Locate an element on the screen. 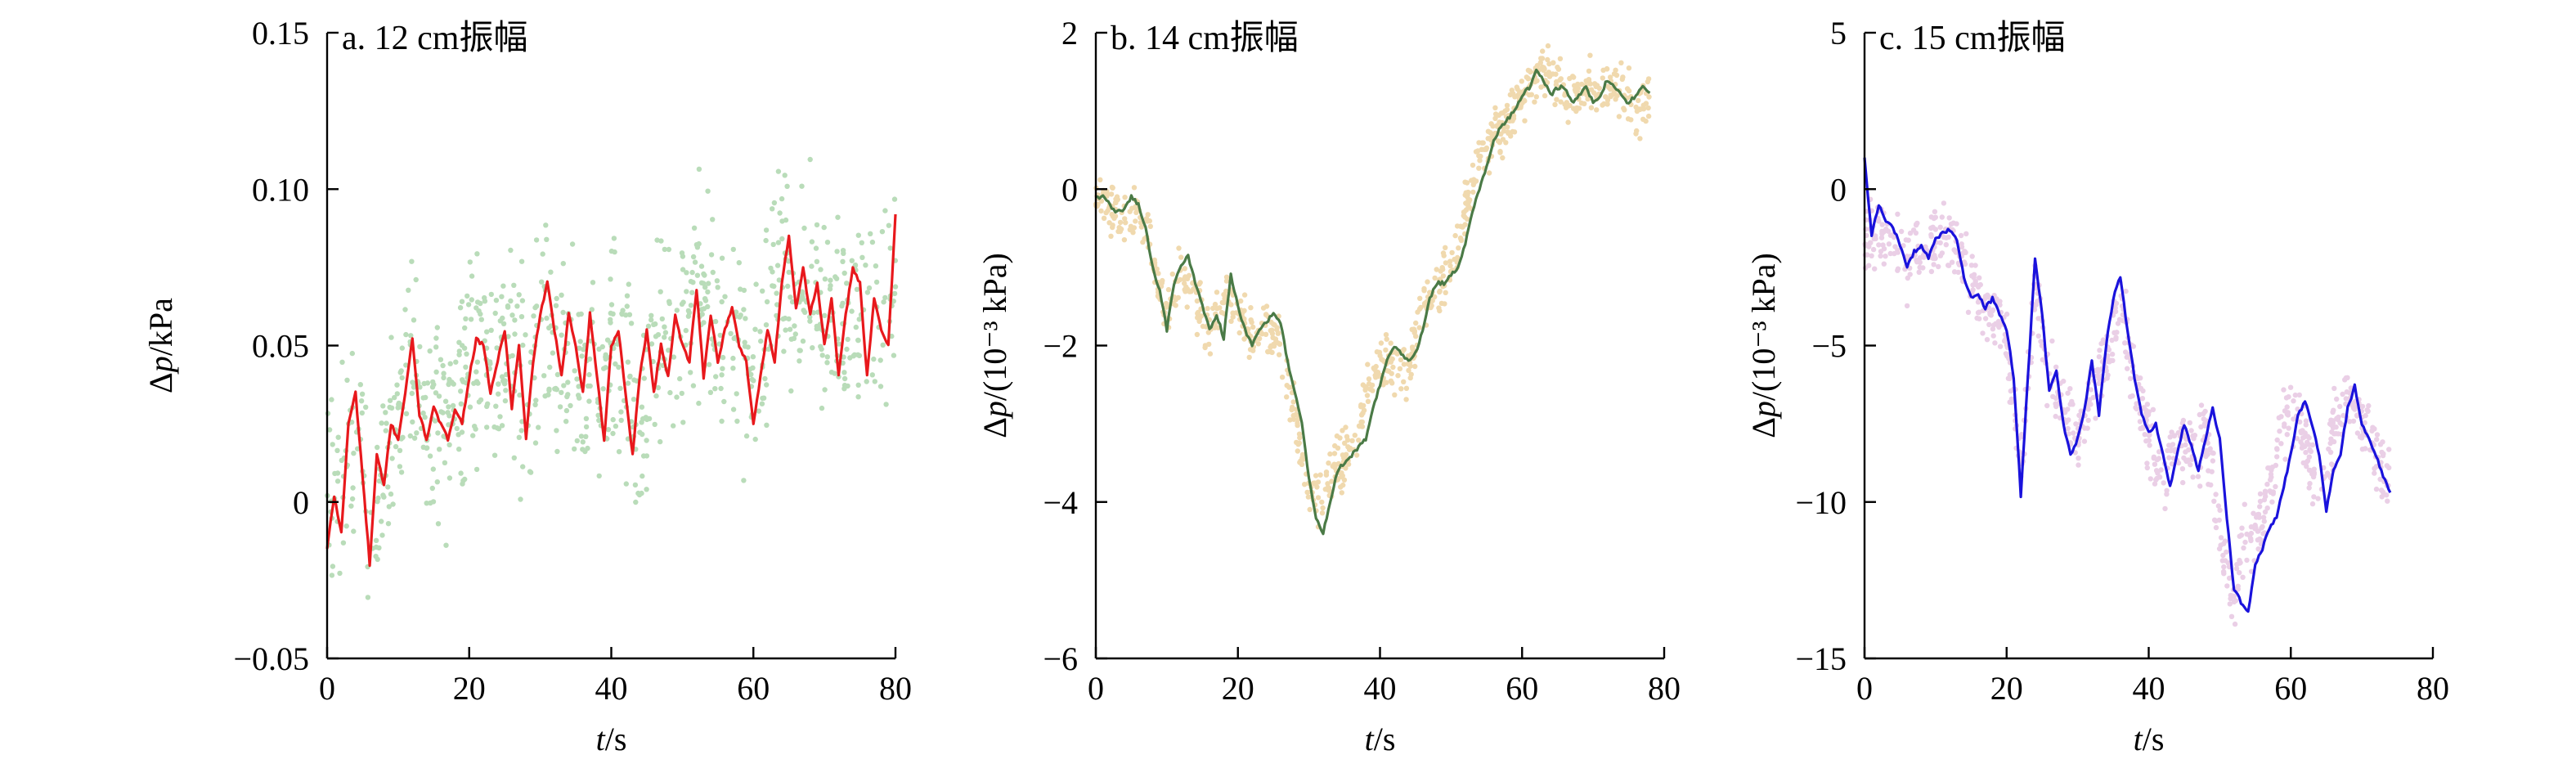 The width and height of the screenshot is (2576, 777). x-tick-label: 0 is located at coordinates (1096, 688).